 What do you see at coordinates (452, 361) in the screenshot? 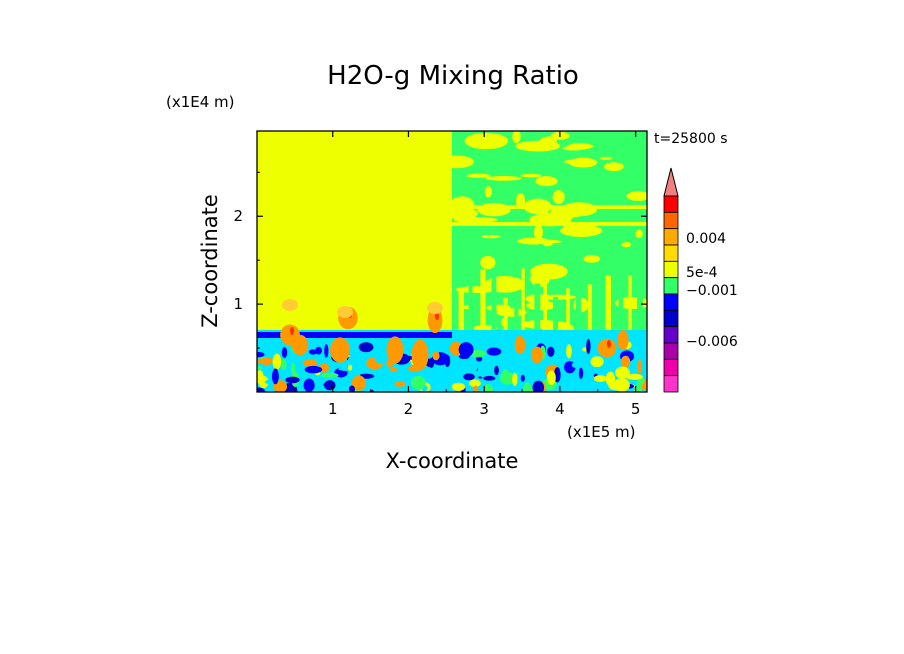
I see `field-boundary-layer` at bounding box center [452, 361].